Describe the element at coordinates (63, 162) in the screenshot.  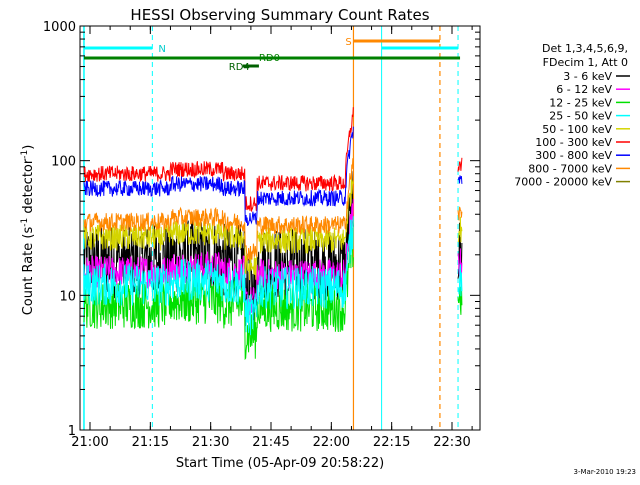
I see `y-tick-label-2: 100` at that location.